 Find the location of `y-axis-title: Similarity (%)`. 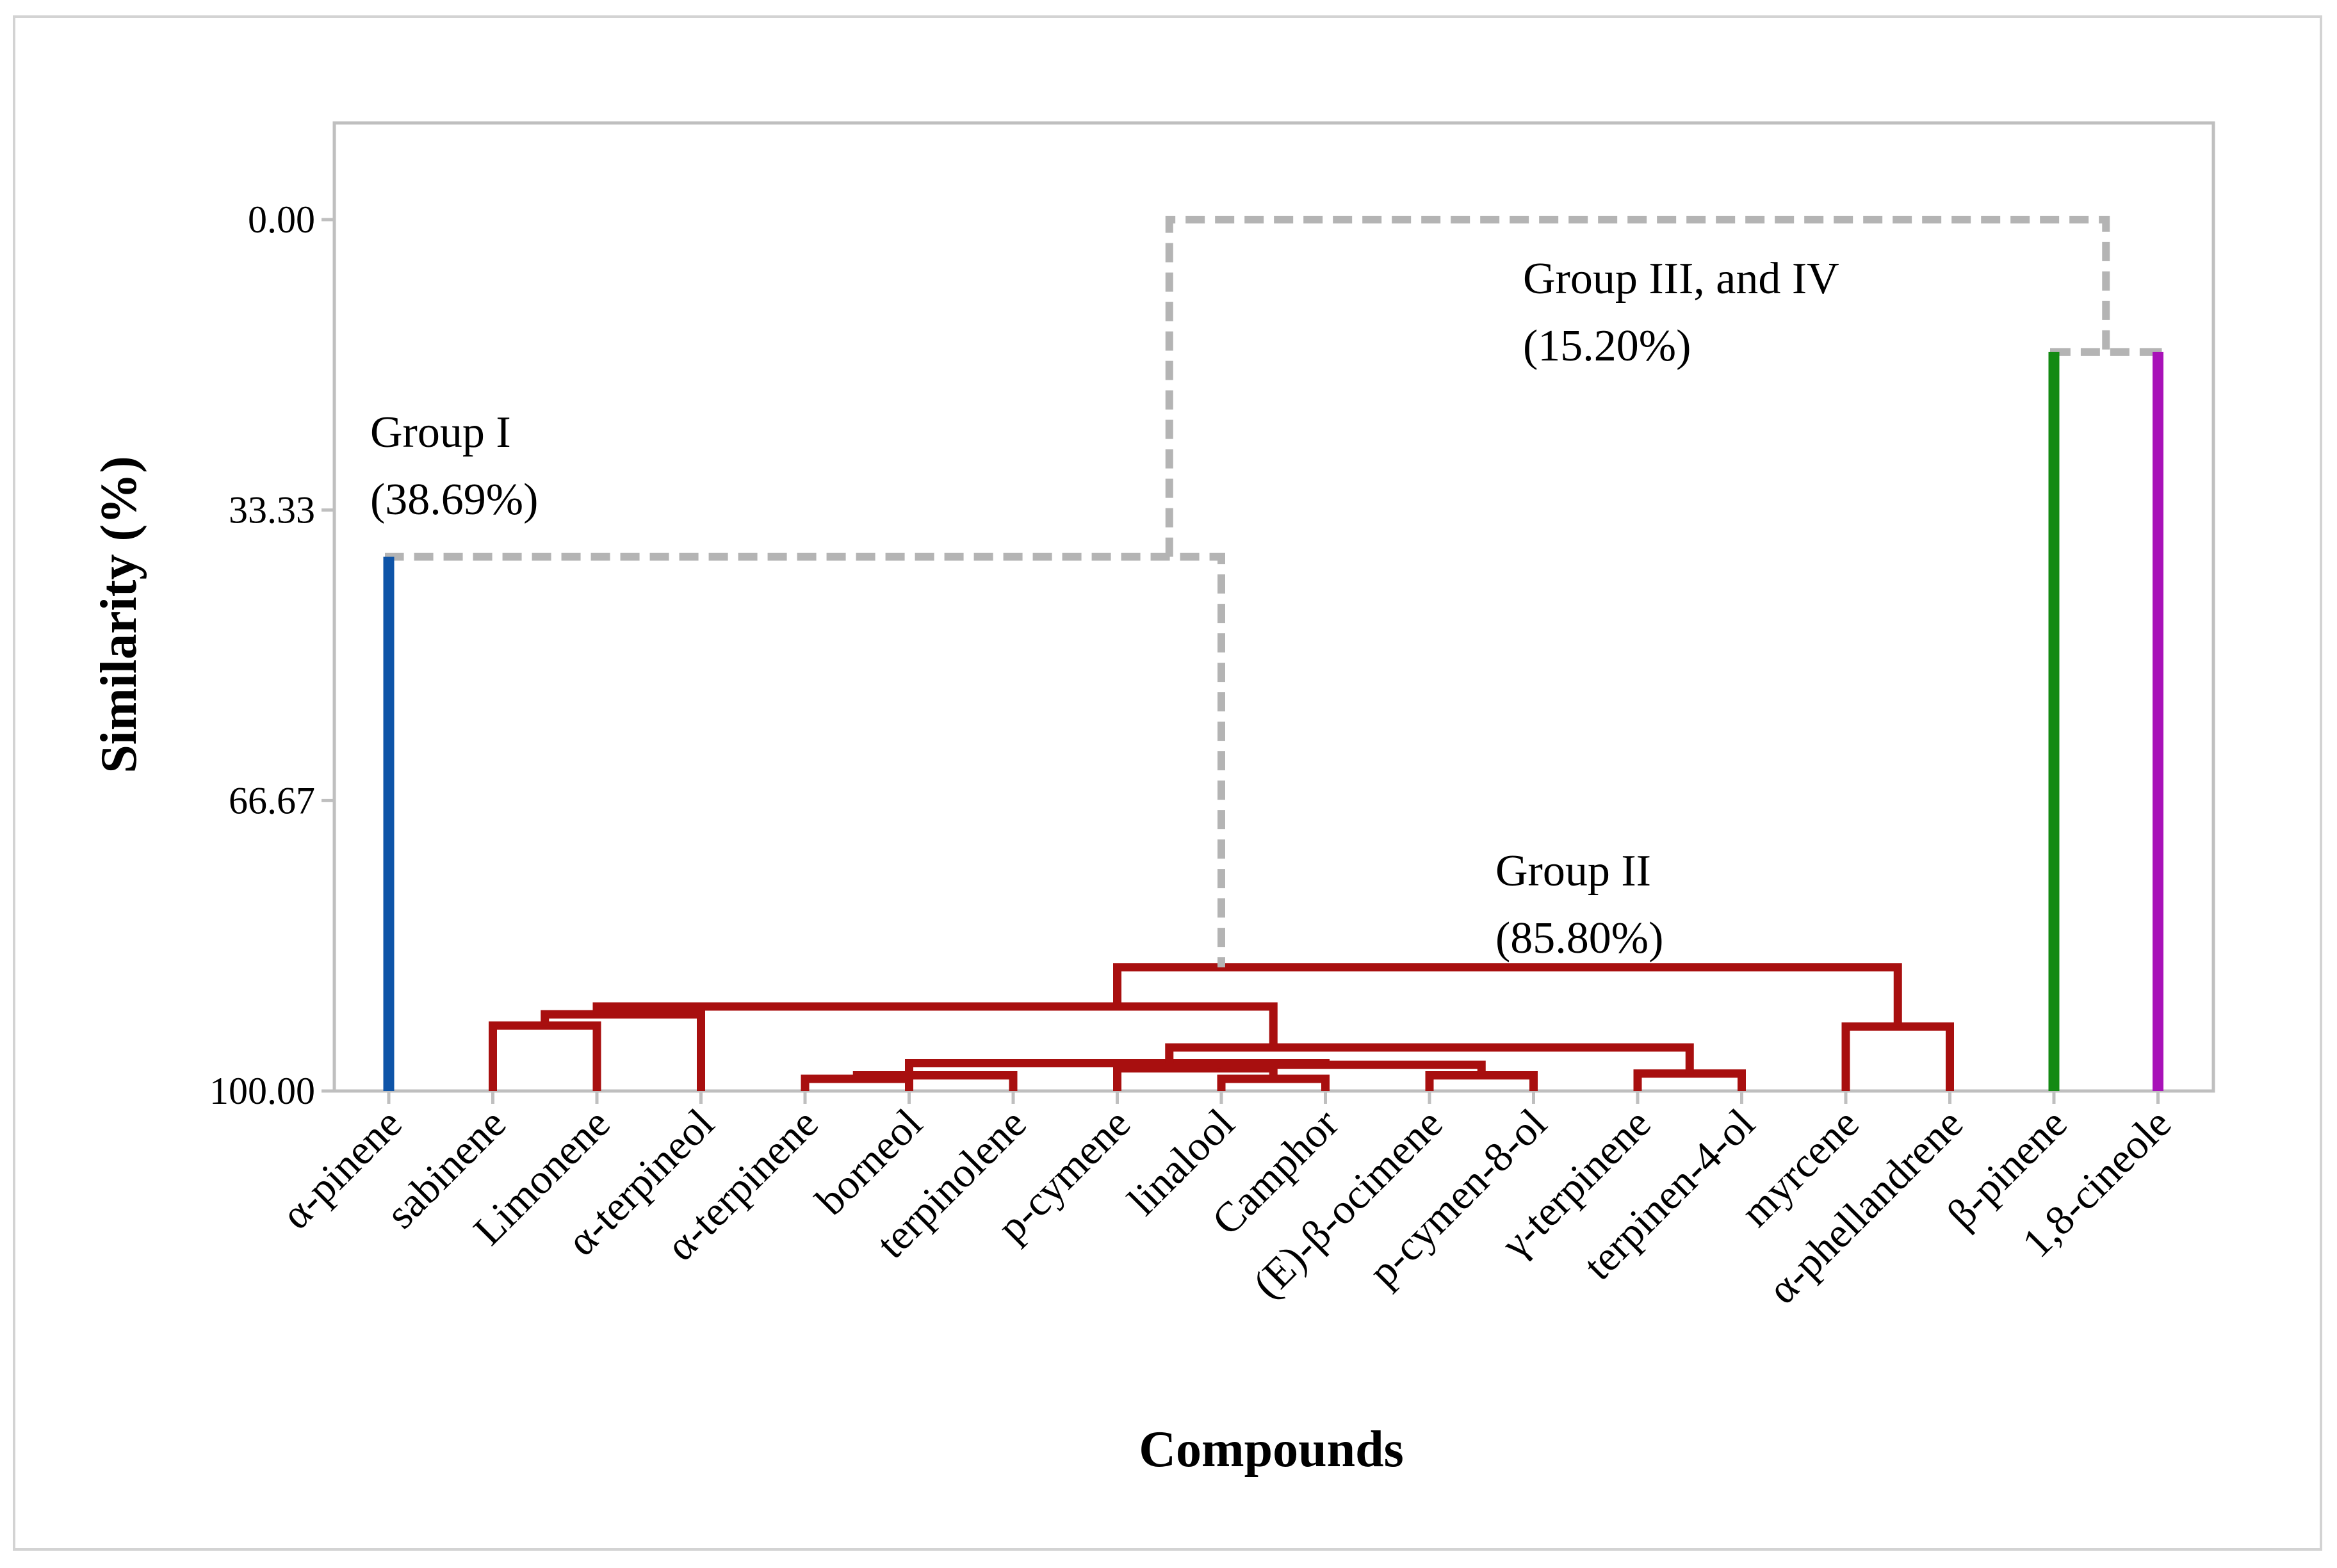

y-axis-title: Similarity (%) is located at coordinates (119, 614).